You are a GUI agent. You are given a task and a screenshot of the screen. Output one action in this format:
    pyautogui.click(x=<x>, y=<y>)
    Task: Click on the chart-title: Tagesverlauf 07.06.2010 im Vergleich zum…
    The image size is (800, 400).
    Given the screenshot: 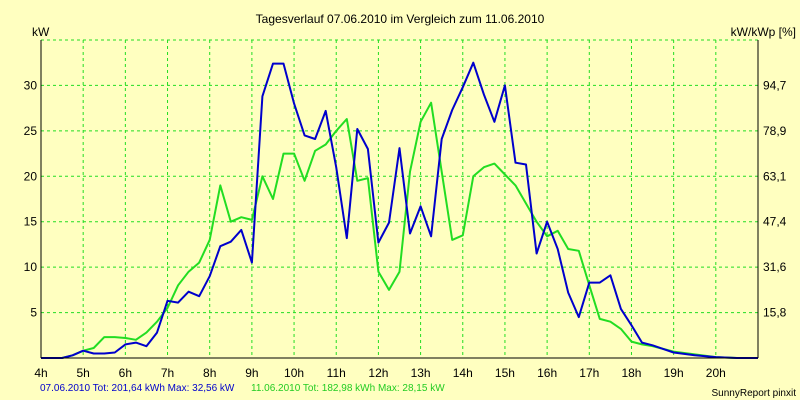 What is the action you would take?
    pyautogui.click(x=400, y=19)
    